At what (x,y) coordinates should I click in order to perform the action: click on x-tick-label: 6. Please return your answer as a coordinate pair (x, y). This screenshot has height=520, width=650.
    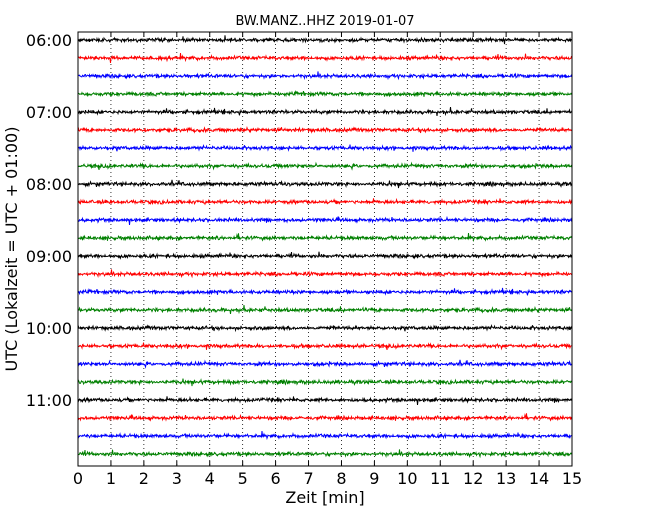
    Looking at the image, I should click on (276, 478).